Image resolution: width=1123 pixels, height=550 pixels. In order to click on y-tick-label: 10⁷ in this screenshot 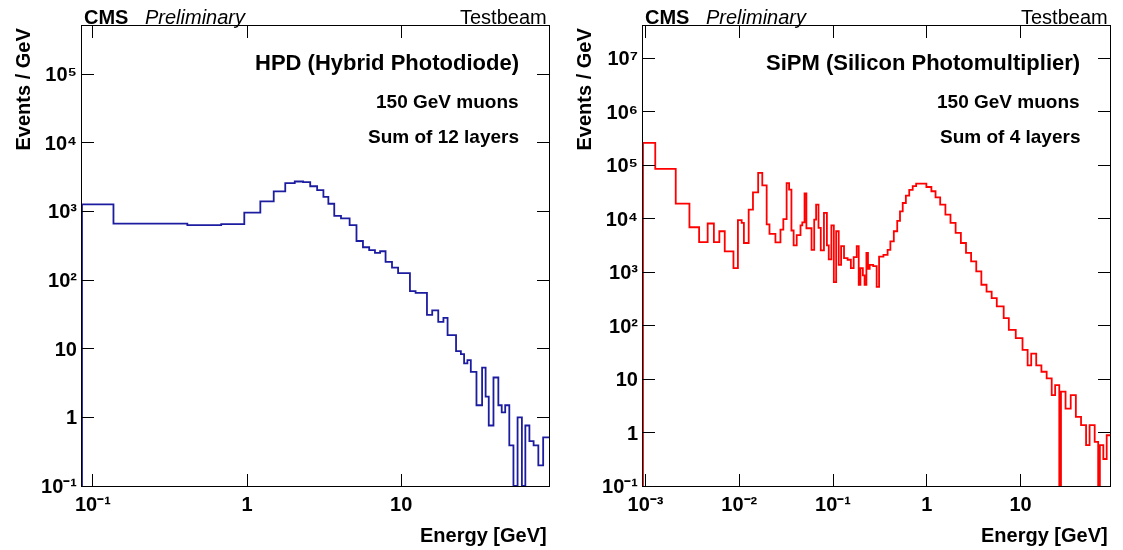, I will do `click(622, 58)`.